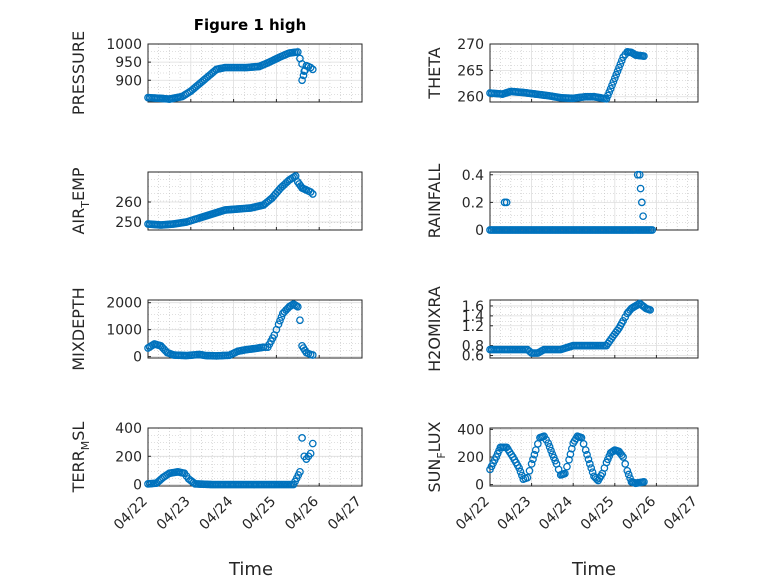 This screenshot has height=583, width=778. I want to click on y-tick-label: 265, so click(470, 71).